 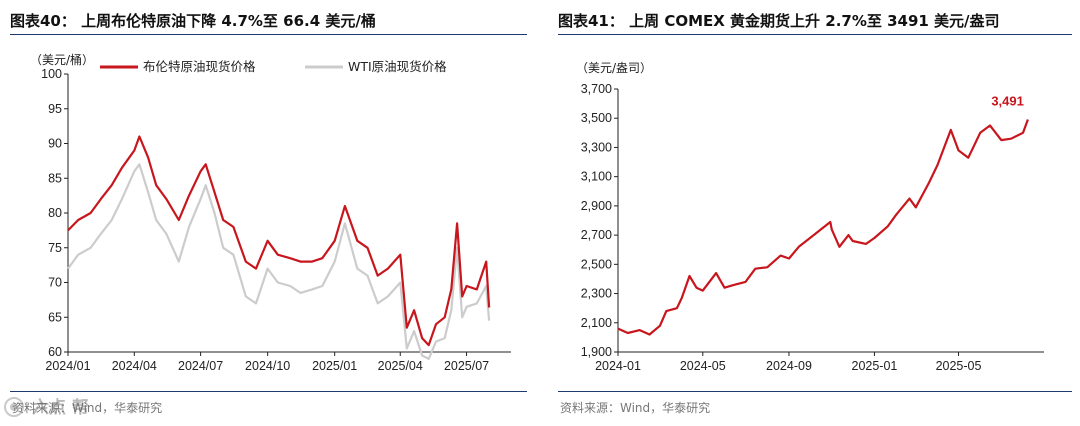 I want to click on y-tick-label: 85, so click(x=55, y=178).